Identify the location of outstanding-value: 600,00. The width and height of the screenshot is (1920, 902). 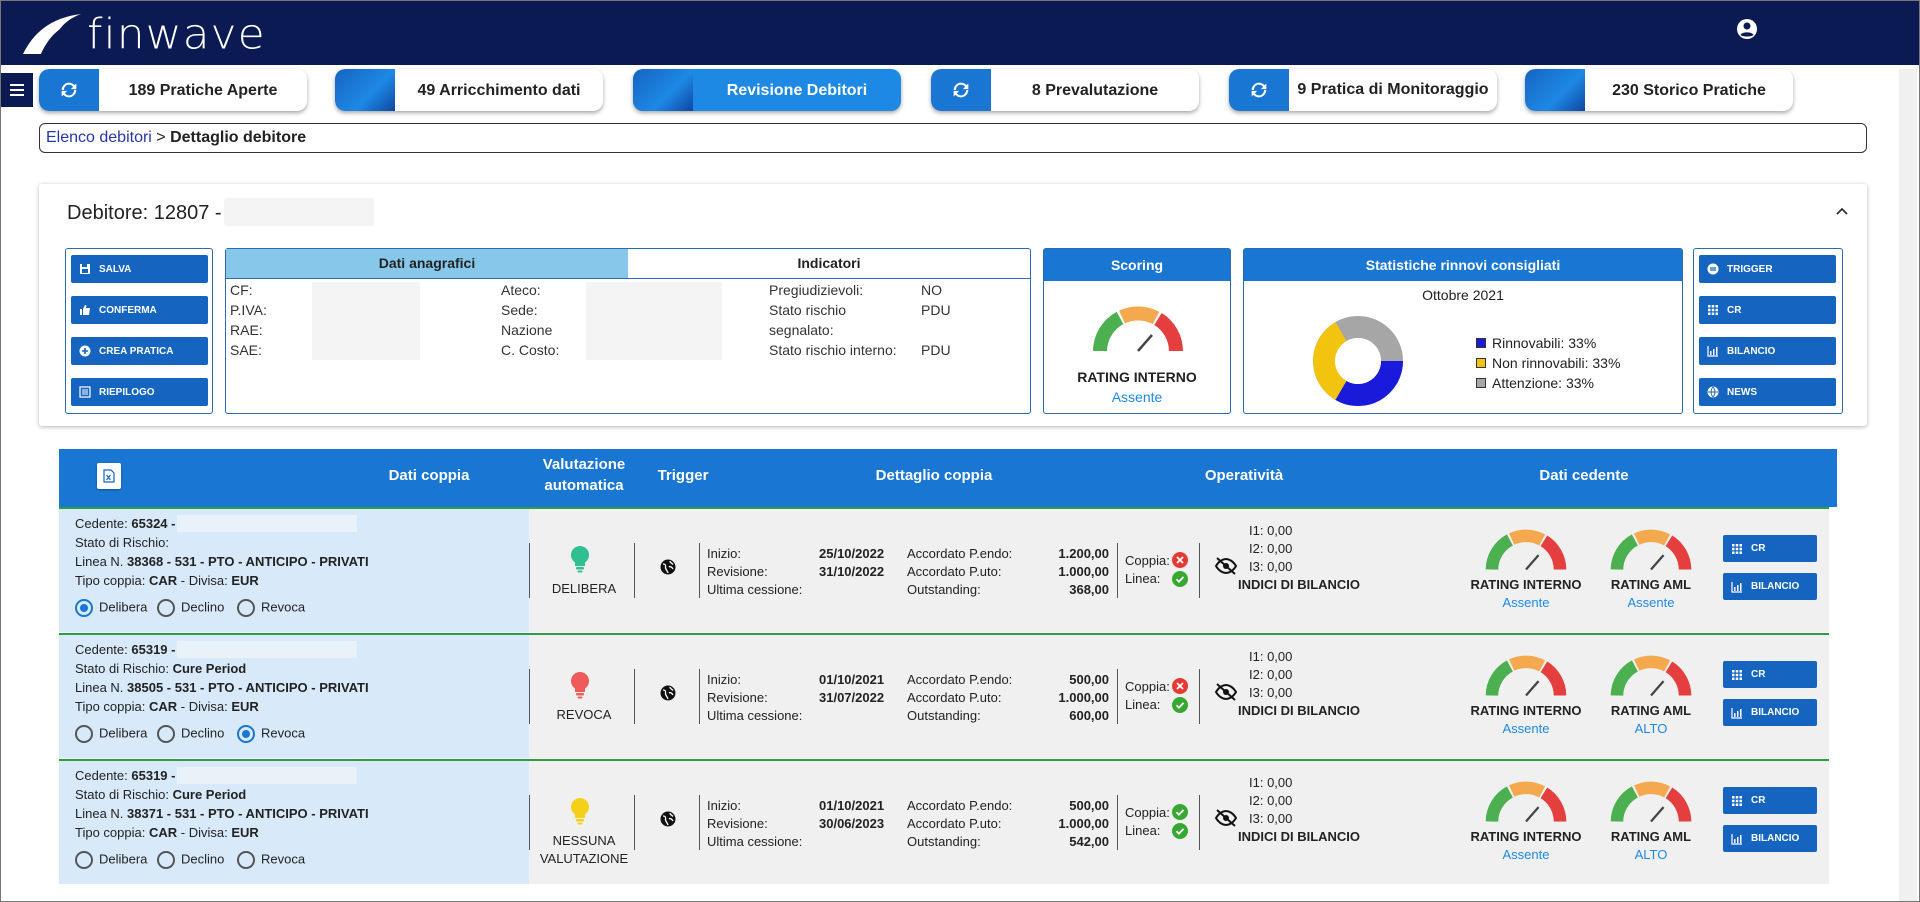
(1089, 715).